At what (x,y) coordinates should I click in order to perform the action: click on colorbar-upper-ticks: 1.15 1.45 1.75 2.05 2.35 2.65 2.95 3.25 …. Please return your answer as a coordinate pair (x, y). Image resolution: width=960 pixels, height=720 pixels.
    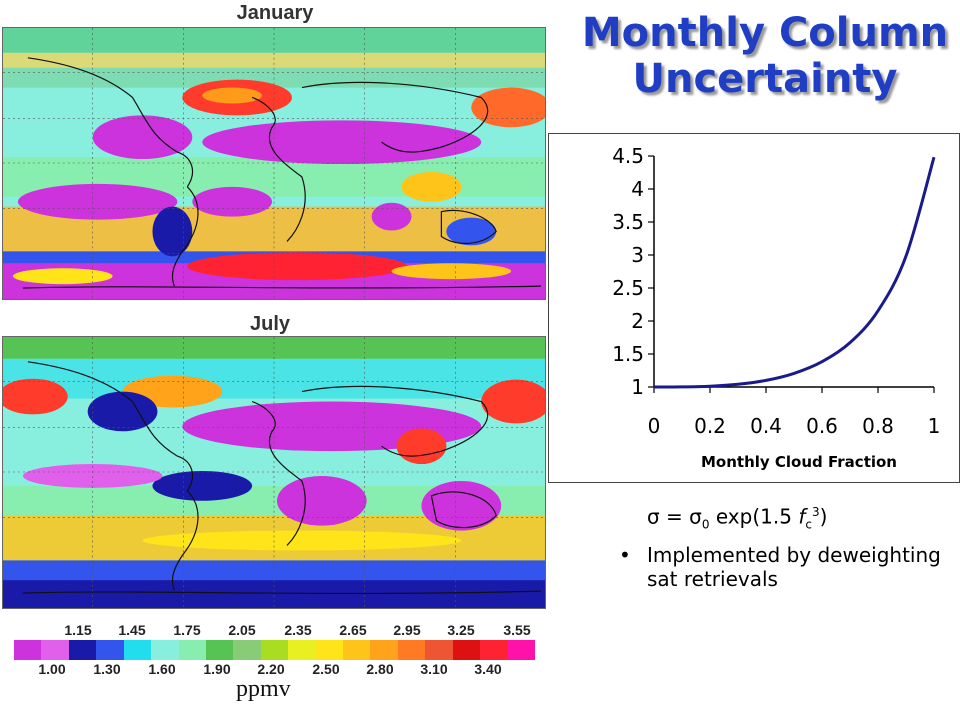
    Looking at the image, I should click on (274, 630).